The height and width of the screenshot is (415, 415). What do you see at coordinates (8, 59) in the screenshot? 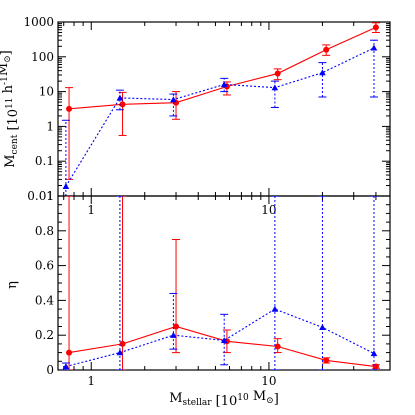
I see `axis-label-part-unit2-sub: ⊙` at bounding box center [8, 59].